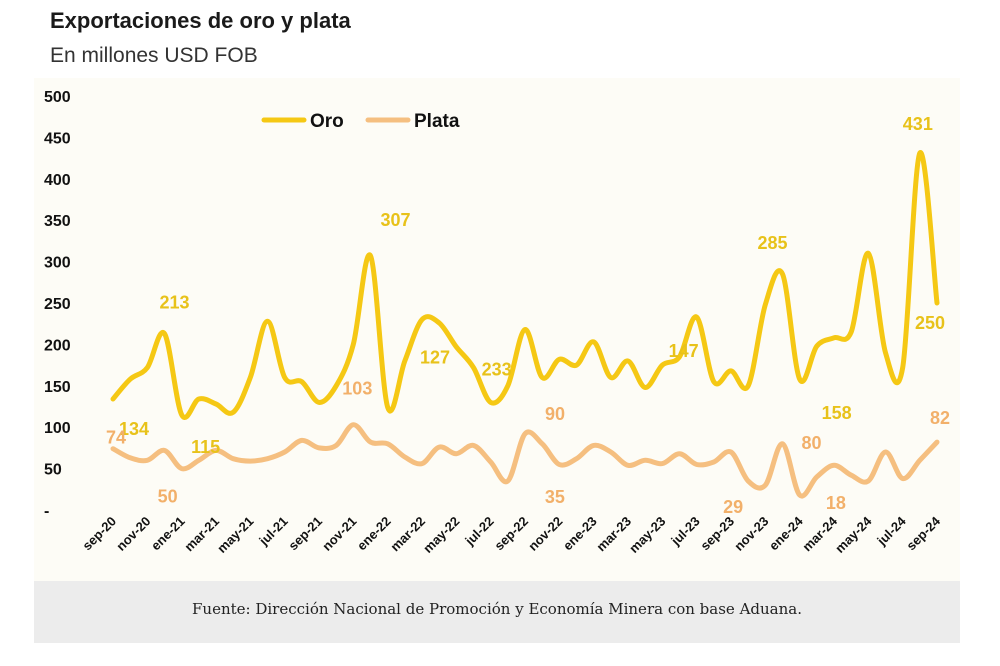 Image resolution: width=1000 pixels, height=666 pixels. I want to click on x-tick-label: sep-22, so click(511, 534).